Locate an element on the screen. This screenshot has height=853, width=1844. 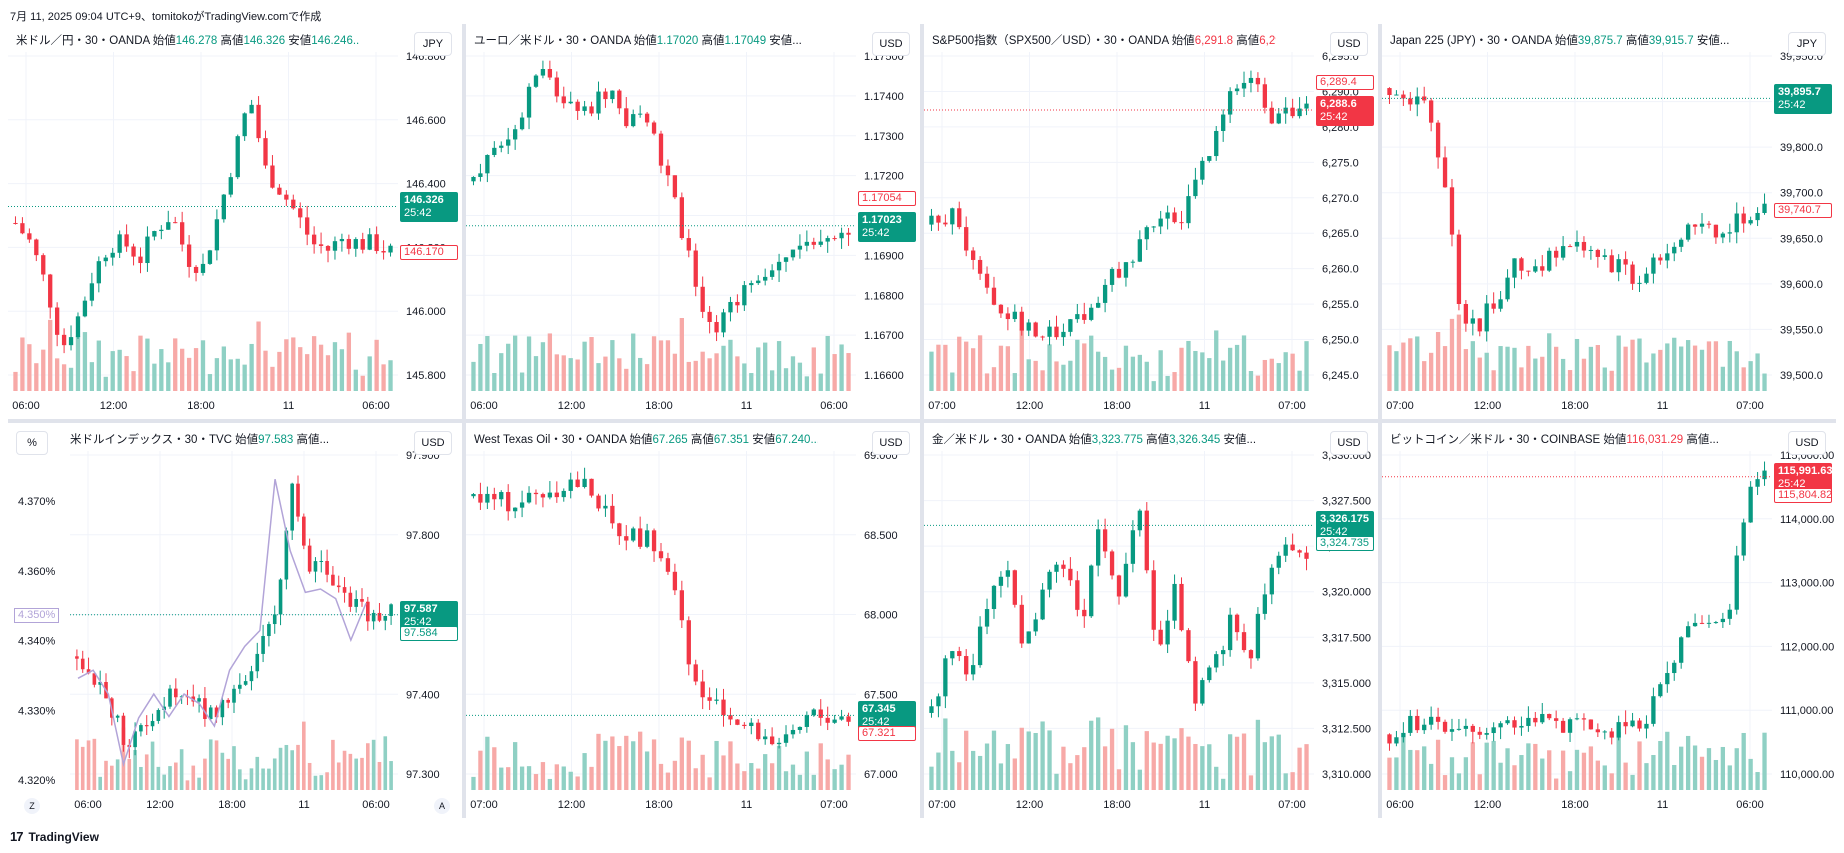
ohlc-label: 始値 is located at coordinates (1566, 41).